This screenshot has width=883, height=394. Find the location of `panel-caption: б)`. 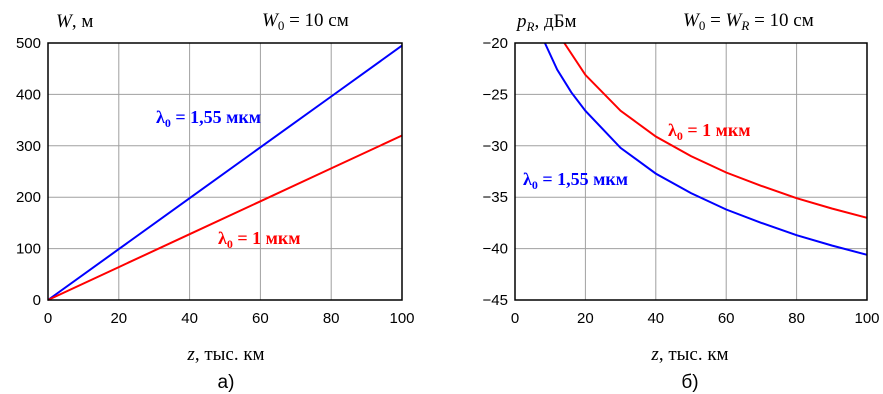

panel-caption: б) is located at coordinates (689, 382).